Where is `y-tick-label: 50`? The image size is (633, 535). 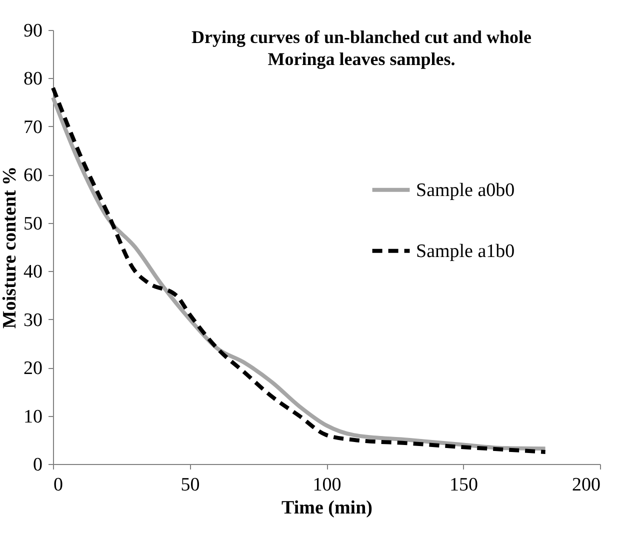 y-tick-label: 50 is located at coordinates (33, 223).